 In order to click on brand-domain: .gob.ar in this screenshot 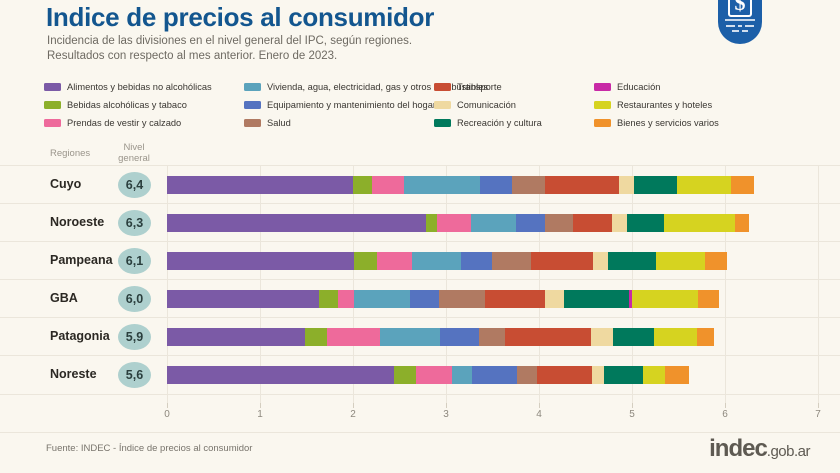, I will do `click(788, 451)`.